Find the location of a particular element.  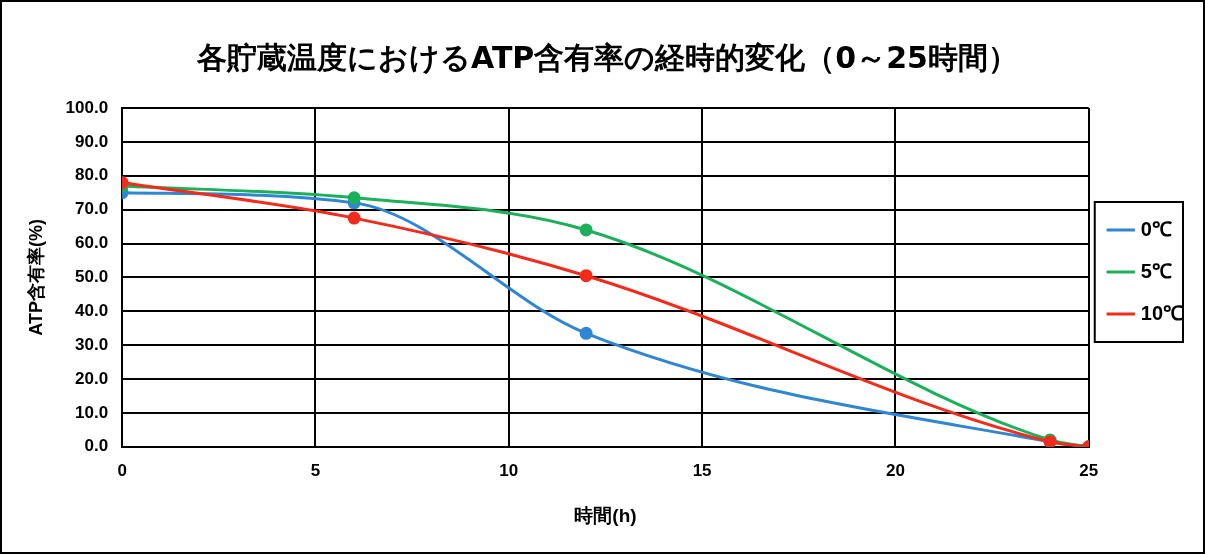

legend-label: 0℃ is located at coordinates (1156, 228).